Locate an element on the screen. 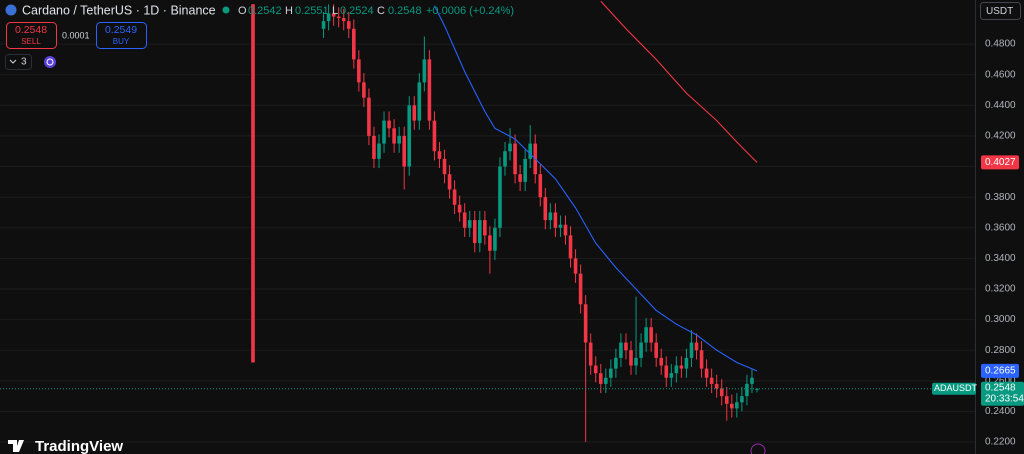 The image size is (1024, 454). y-tick-label: 0.2200 is located at coordinates (1000, 442).